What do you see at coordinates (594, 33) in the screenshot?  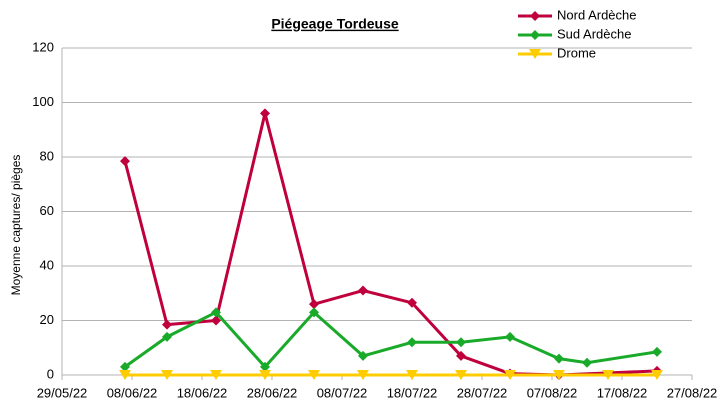 I see `legend-label: Sud Ardèche` at bounding box center [594, 33].